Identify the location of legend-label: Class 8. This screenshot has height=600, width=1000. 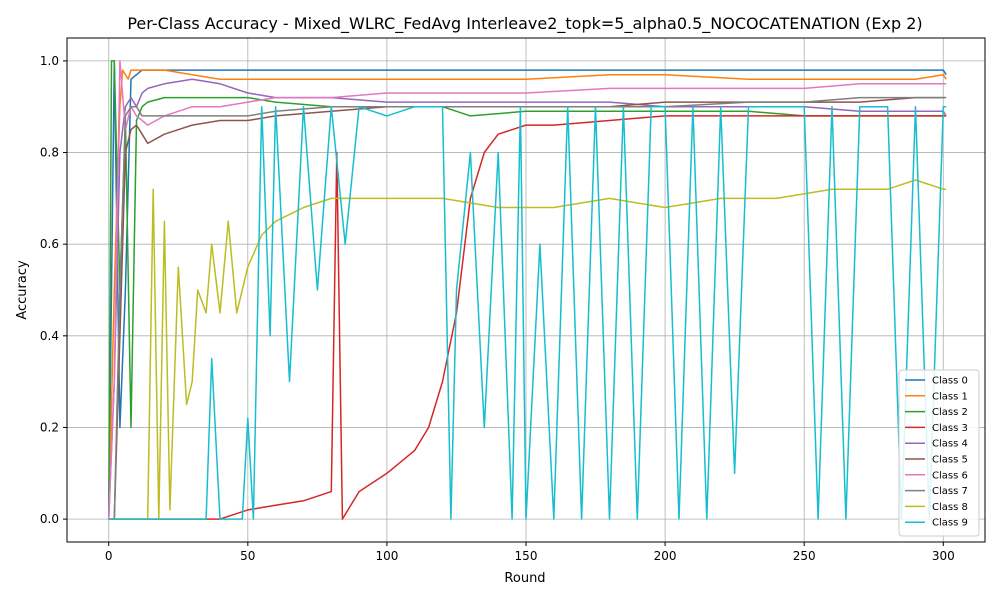
(950, 507).